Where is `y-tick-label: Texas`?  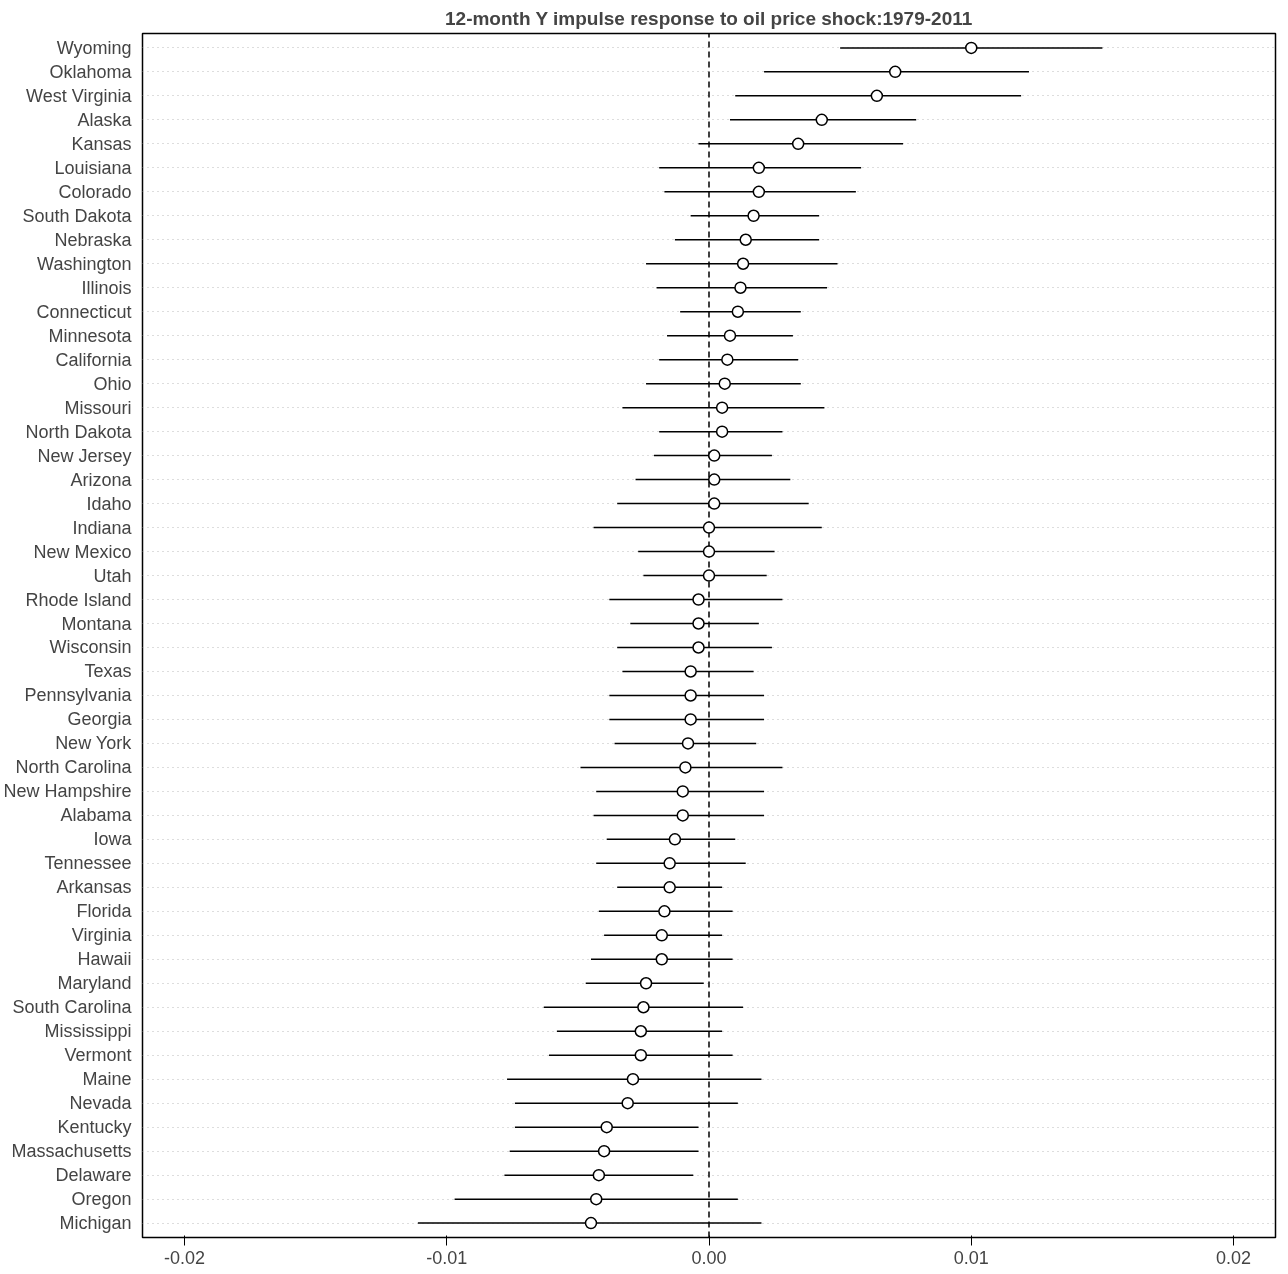
y-tick-label: Texas is located at coordinates (108, 671).